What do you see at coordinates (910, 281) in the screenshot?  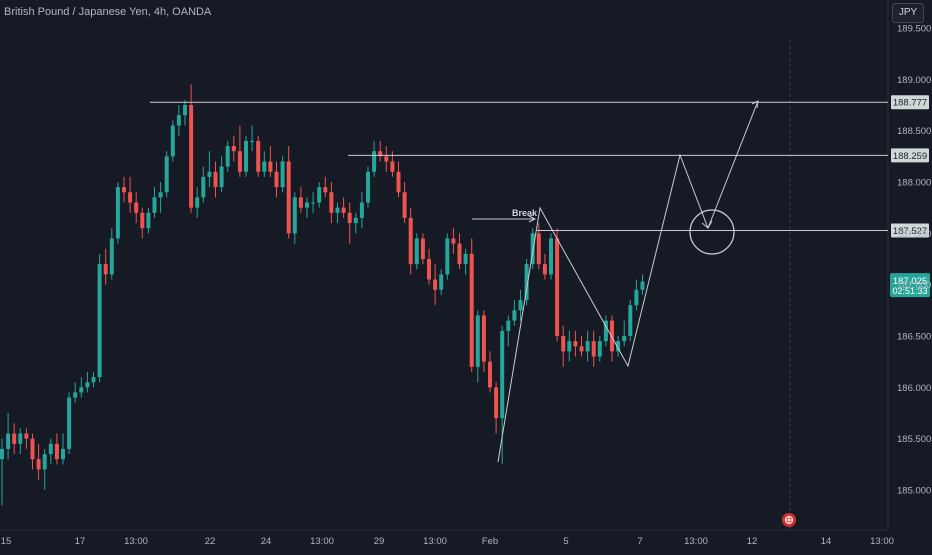 I see `current-price-label: 187.025` at bounding box center [910, 281].